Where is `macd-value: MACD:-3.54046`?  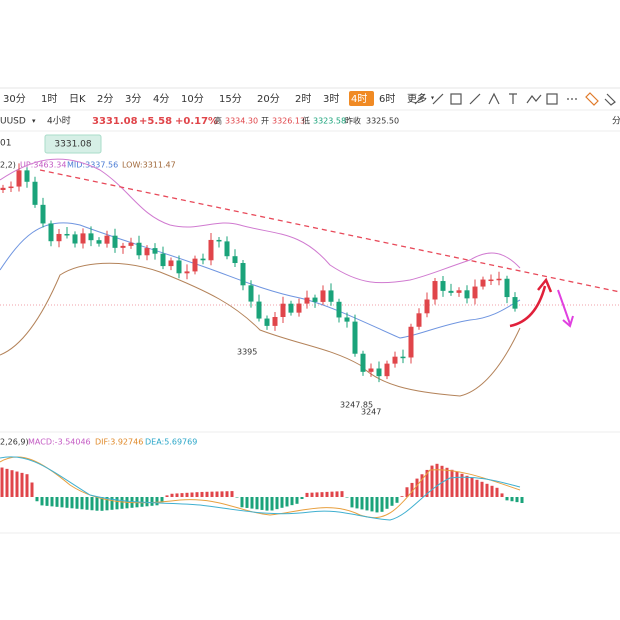
macd-value: MACD:-3.54046 is located at coordinates (59, 442).